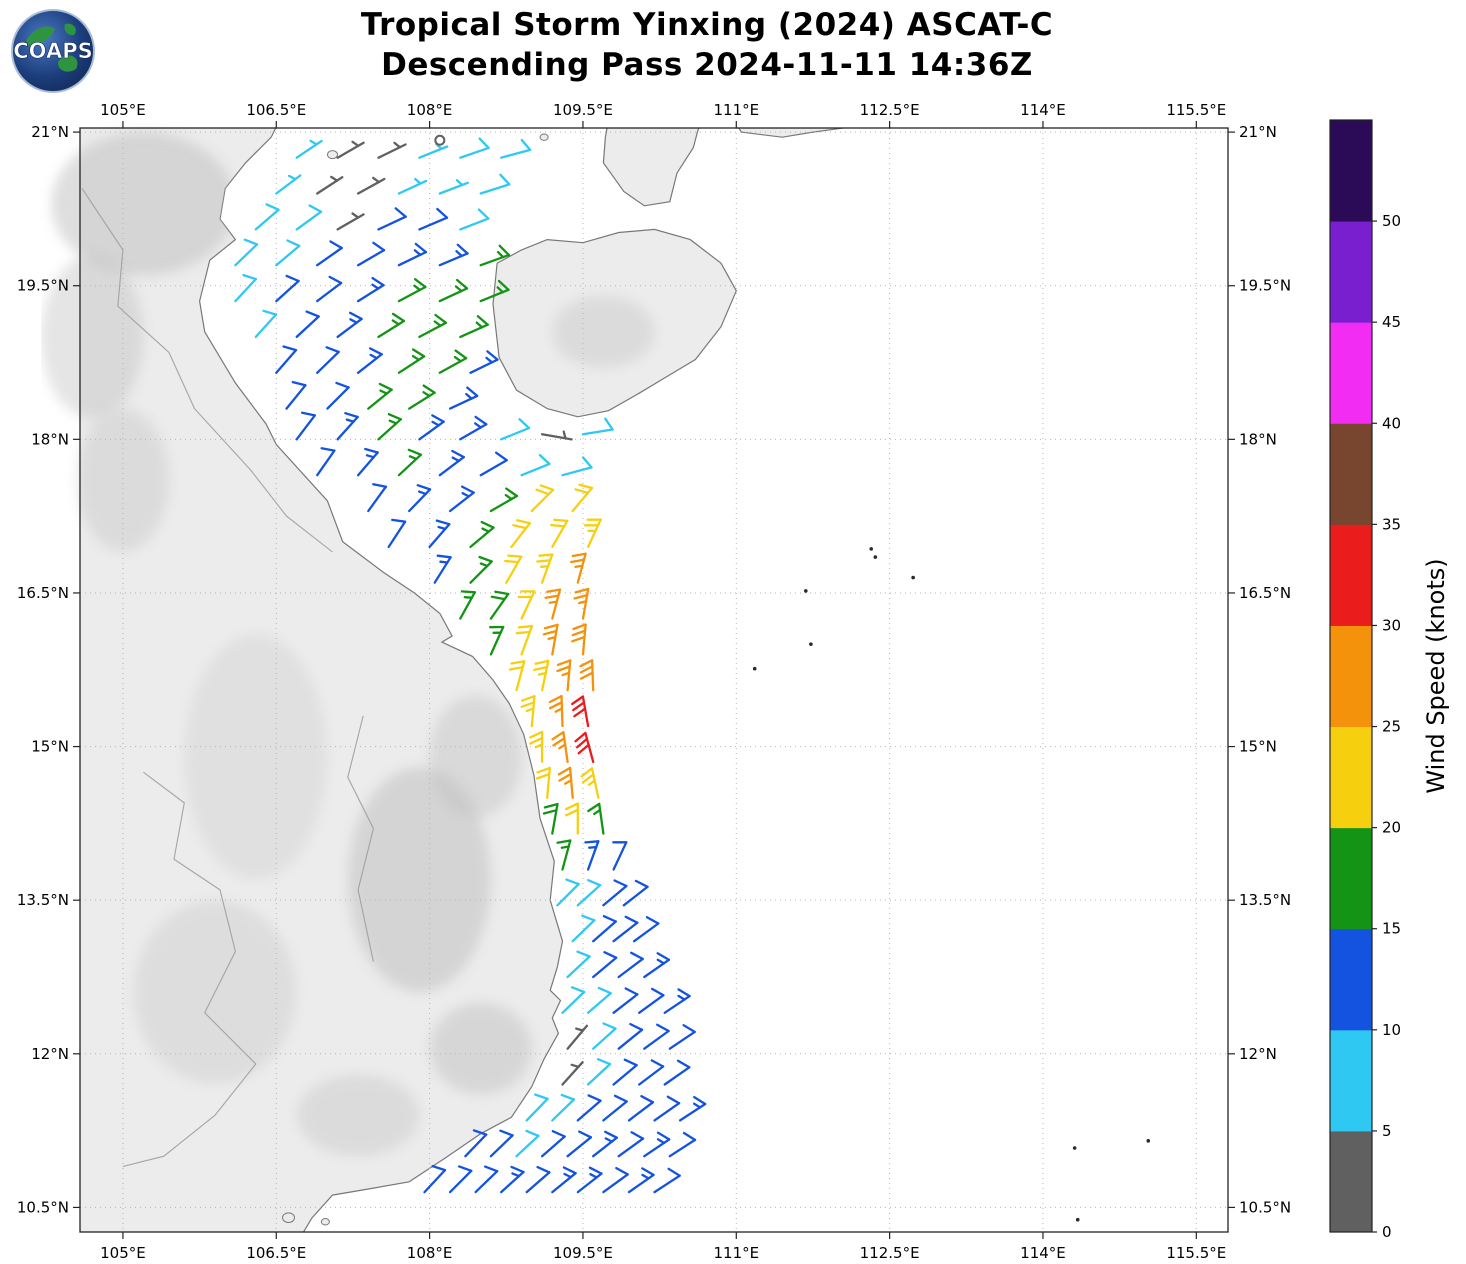 This screenshot has height=1264, width=1466. What do you see at coordinates (1265, 1207) in the screenshot?
I see `axis-tick-label: 10.5°N` at bounding box center [1265, 1207].